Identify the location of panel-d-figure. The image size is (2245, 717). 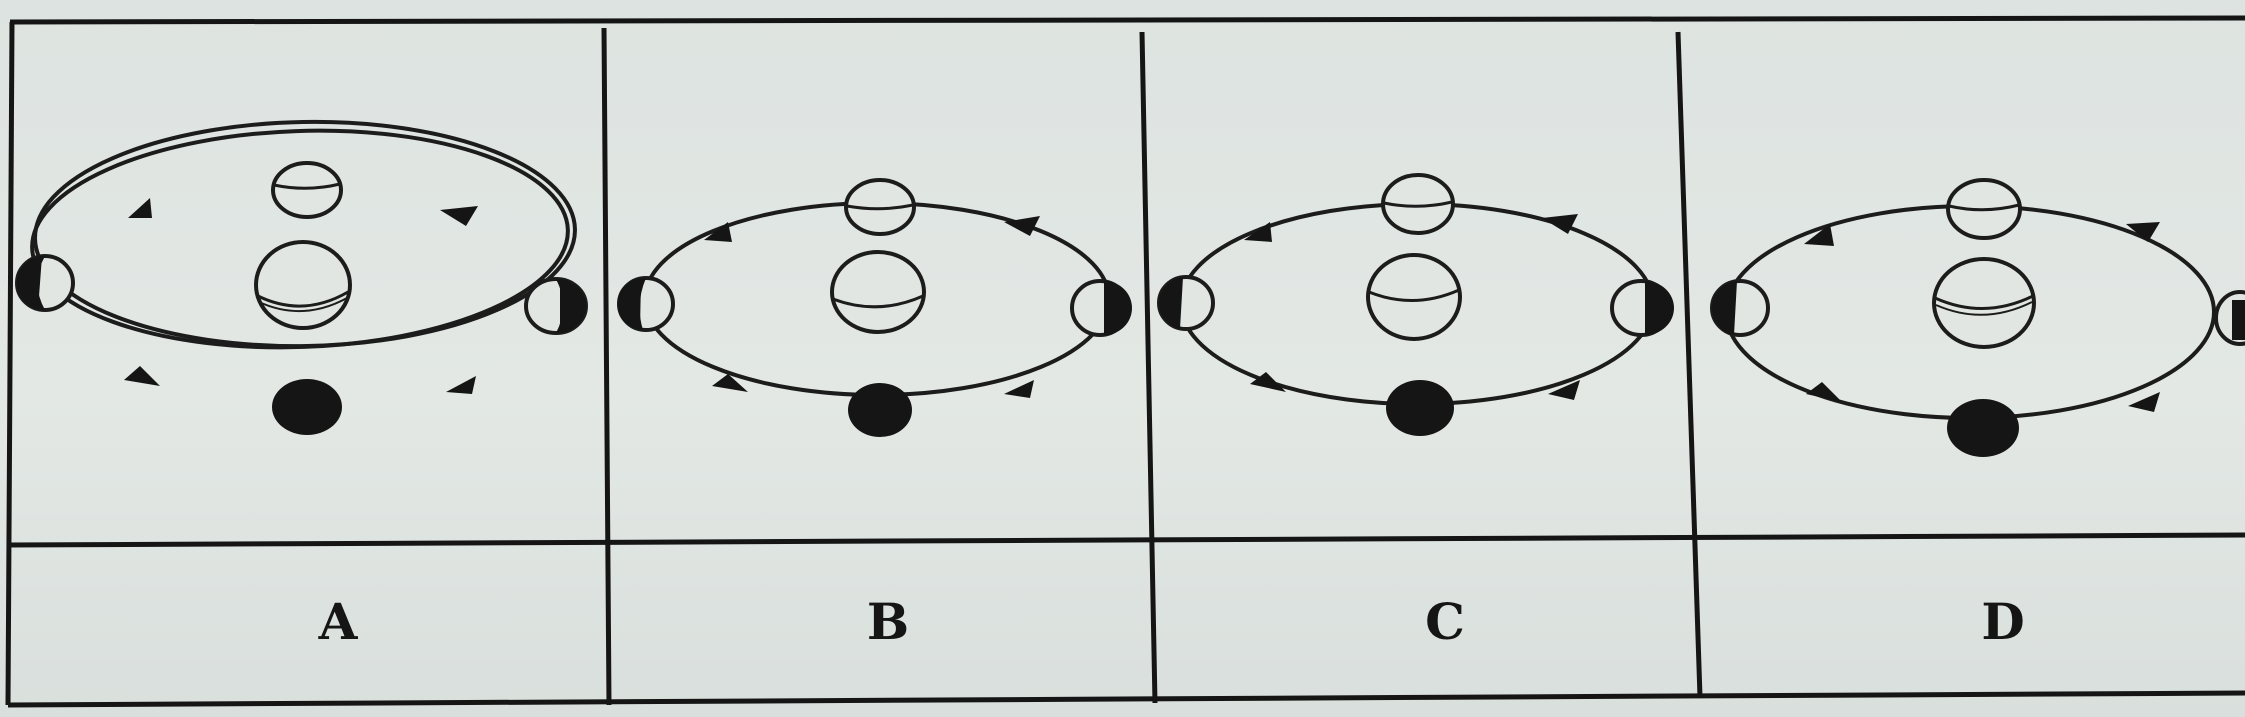
(1977, 317).